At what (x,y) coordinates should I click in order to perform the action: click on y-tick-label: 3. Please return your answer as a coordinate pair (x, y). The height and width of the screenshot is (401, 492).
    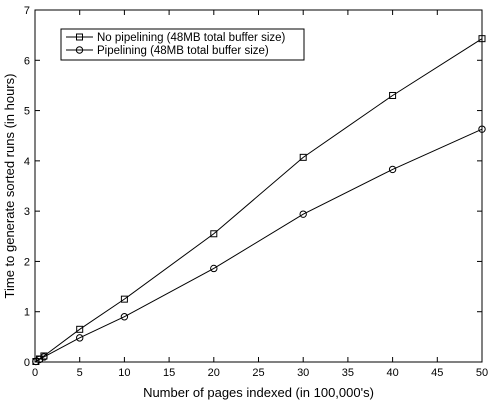
    Looking at the image, I should click on (27, 212).